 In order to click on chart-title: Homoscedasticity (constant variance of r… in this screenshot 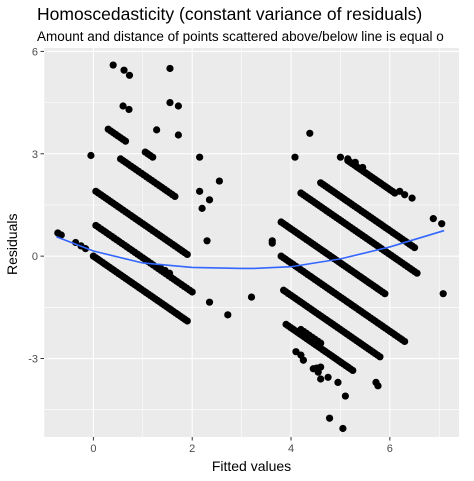, I will do `click(230, 14)`.